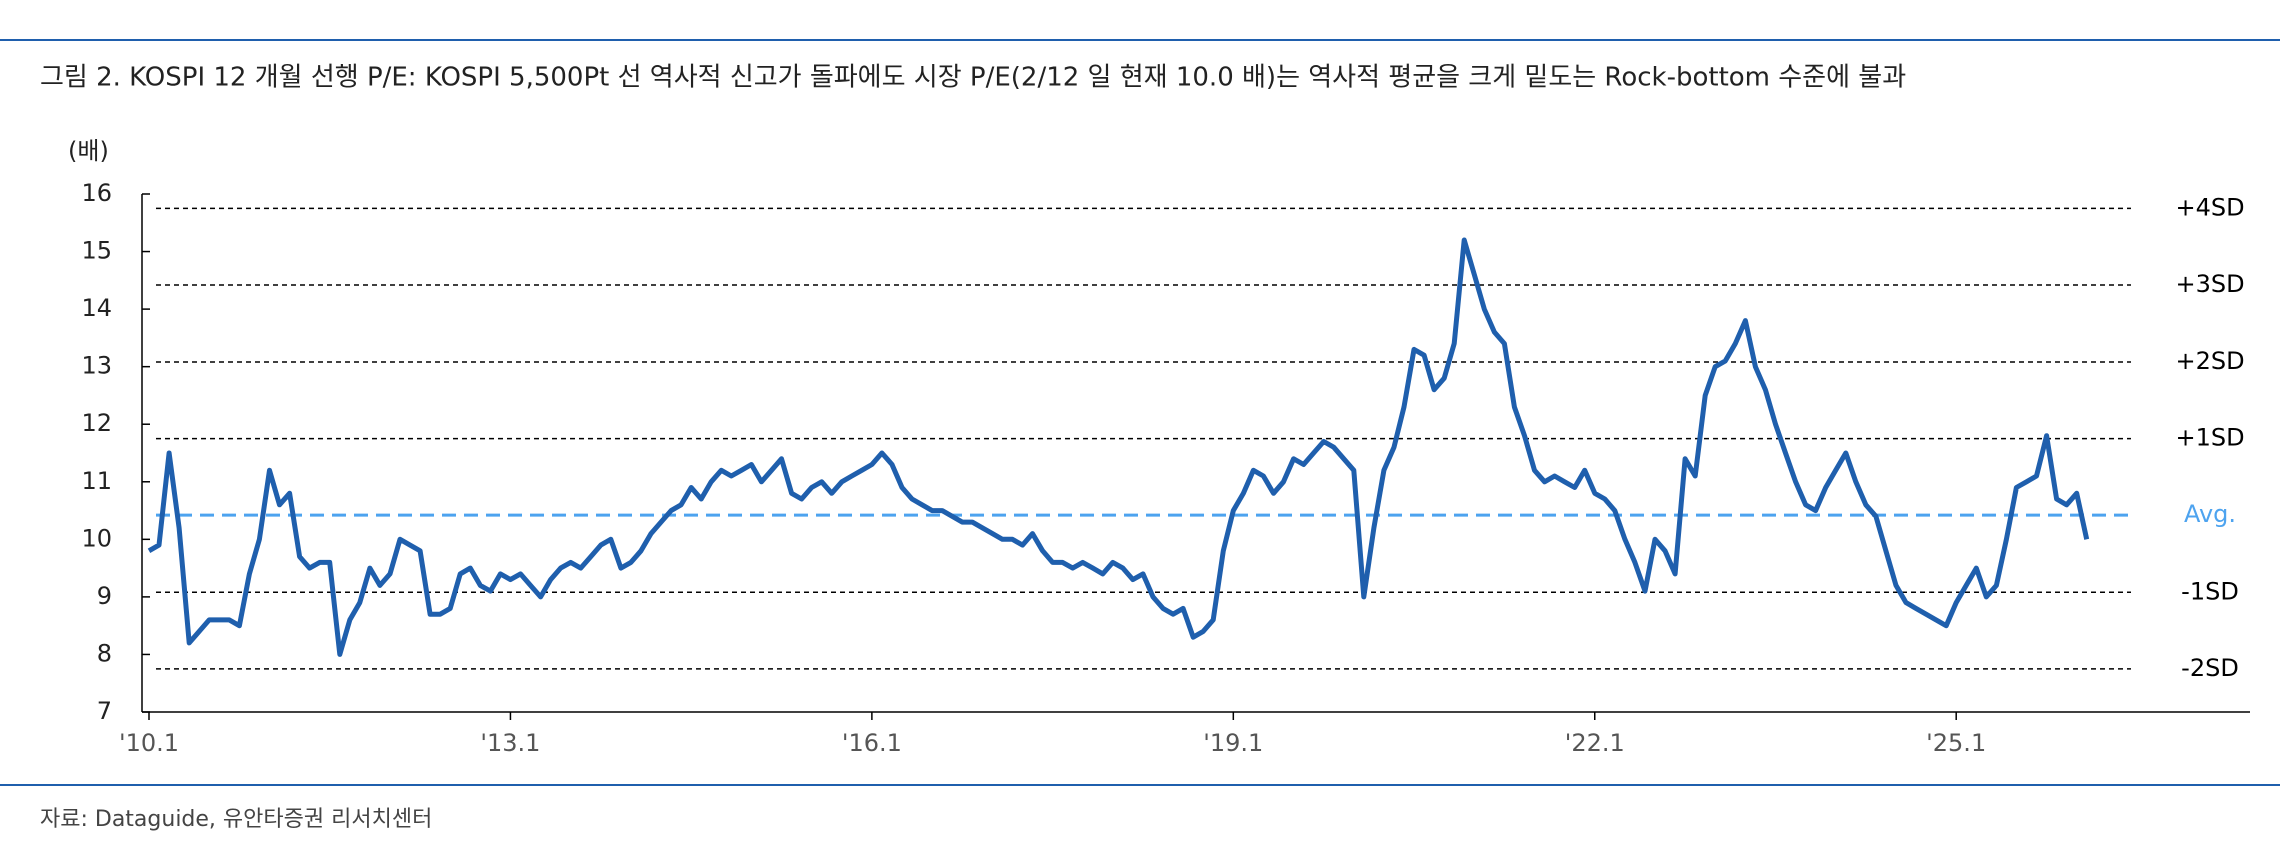 The image size is (2296, 848). What do you see at coordinates (96, 251) in the screenshot?
I see `y-tick-label: 15` at bounding box center [96, 251].